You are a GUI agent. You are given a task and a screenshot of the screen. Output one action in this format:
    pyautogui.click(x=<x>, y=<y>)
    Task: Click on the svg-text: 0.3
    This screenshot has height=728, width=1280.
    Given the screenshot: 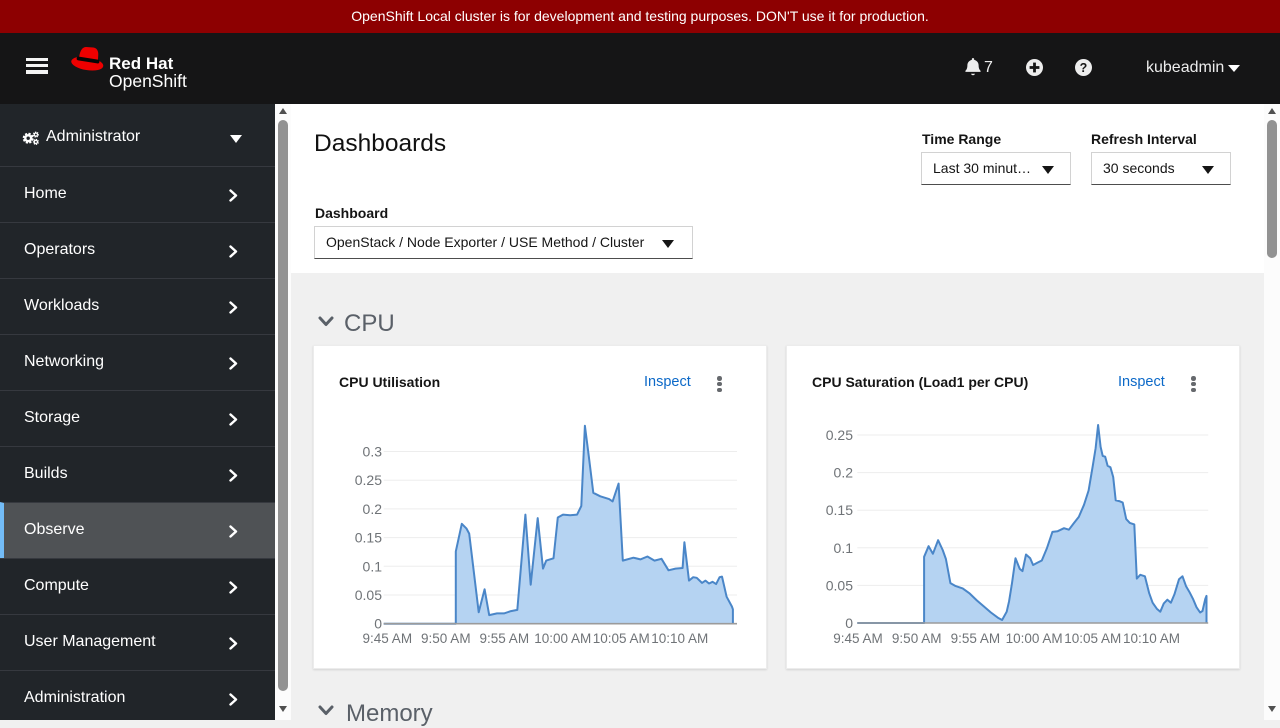 What is the action you would take?
    pyautogui.click(x=373, y=452)
    